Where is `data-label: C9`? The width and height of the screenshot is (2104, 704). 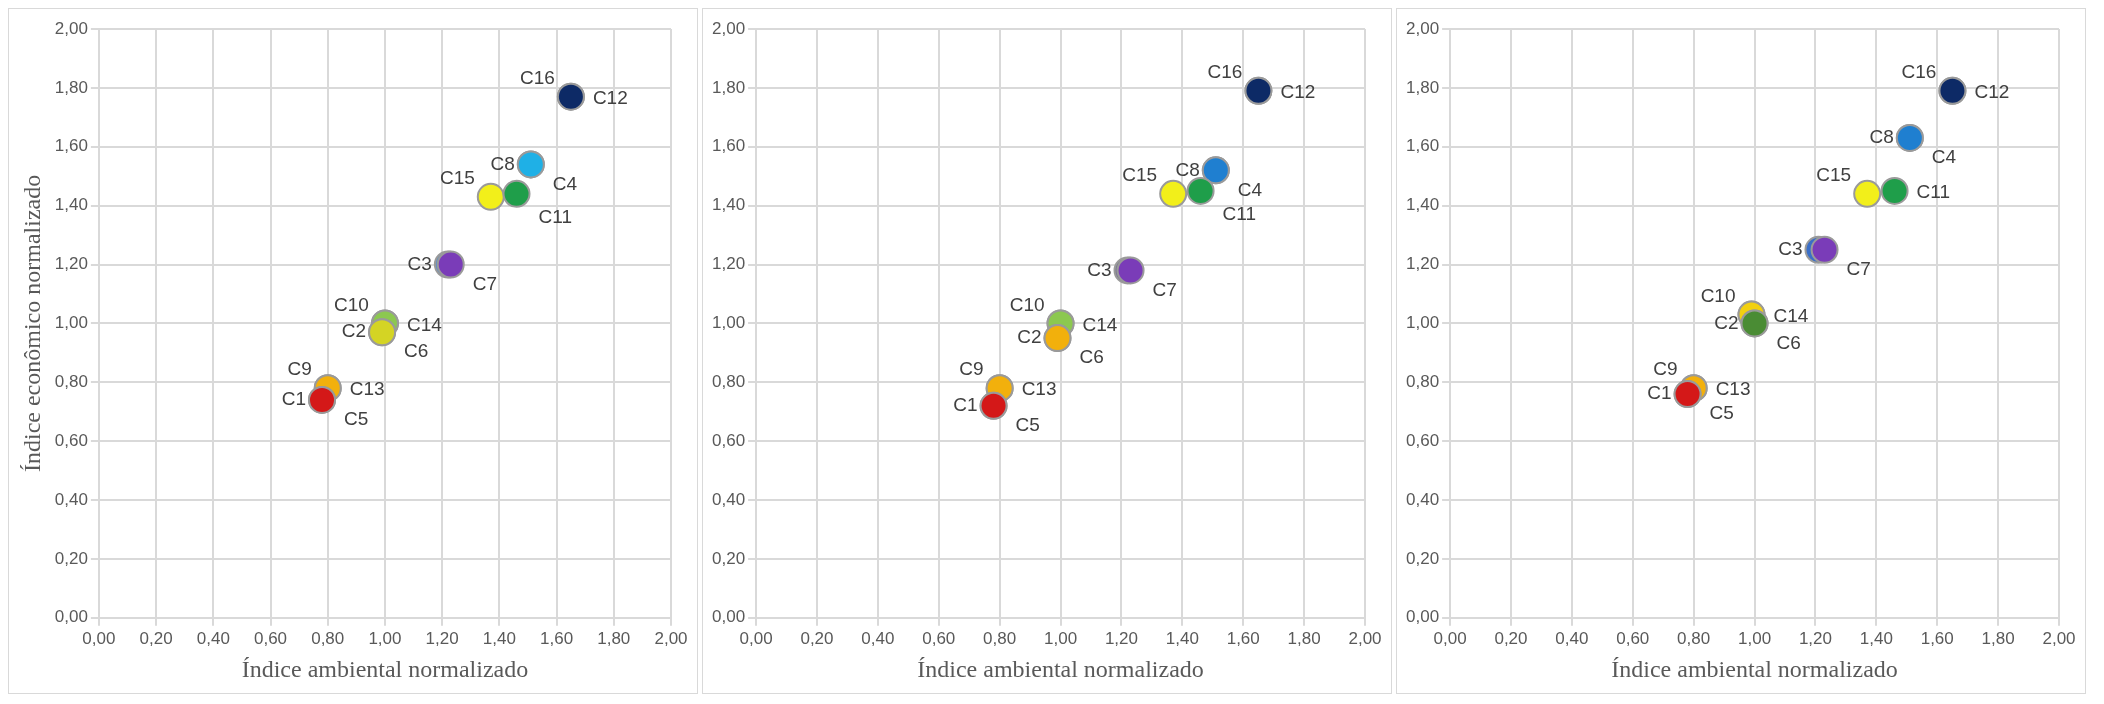 data-label: C9 is located at coordinates (1665, 369).